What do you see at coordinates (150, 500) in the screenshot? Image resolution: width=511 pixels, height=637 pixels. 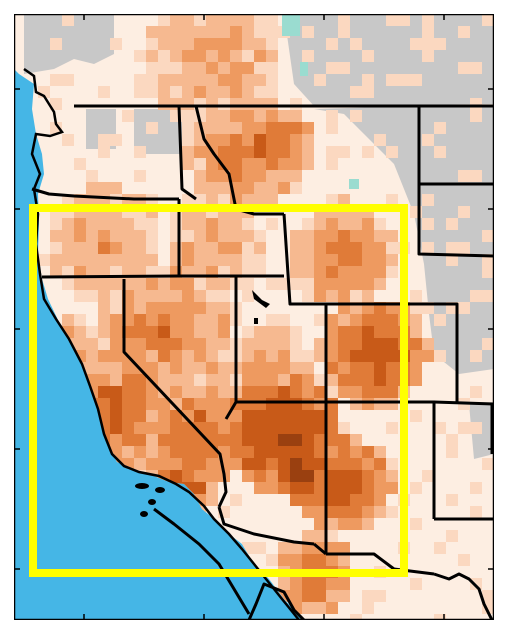 I see `channel-islands` at bounding box center [150, 500].